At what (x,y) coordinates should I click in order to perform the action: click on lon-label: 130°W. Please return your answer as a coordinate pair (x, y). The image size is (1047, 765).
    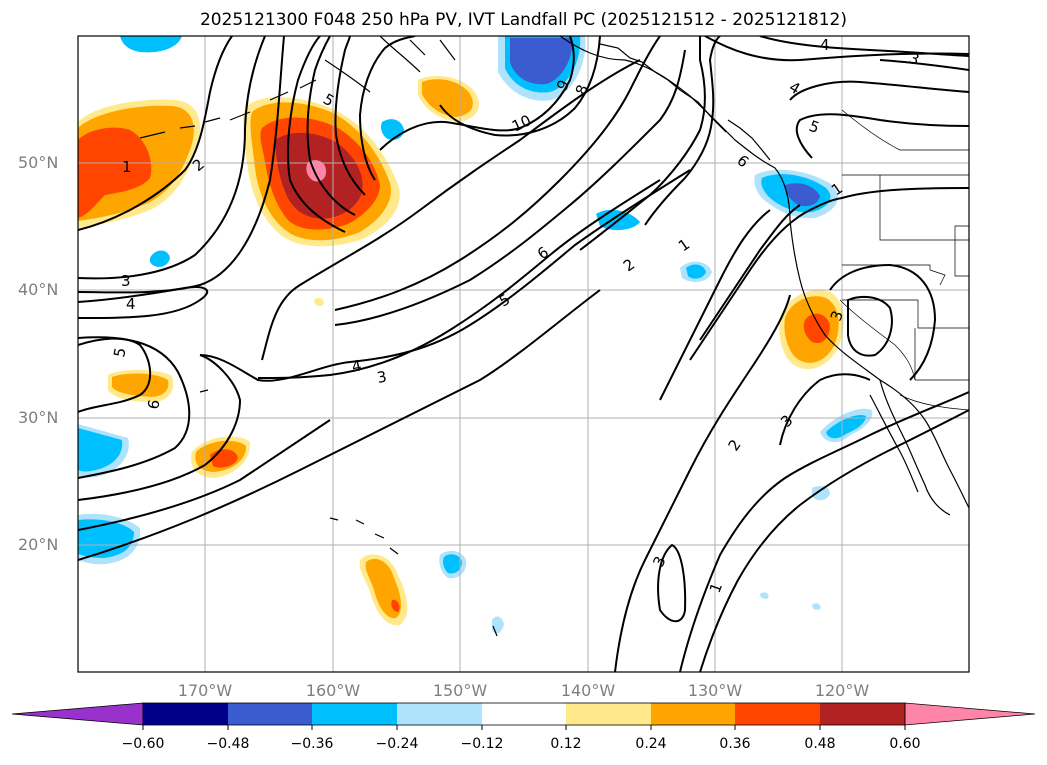
    Looking at the image, I should click on (715, 690).